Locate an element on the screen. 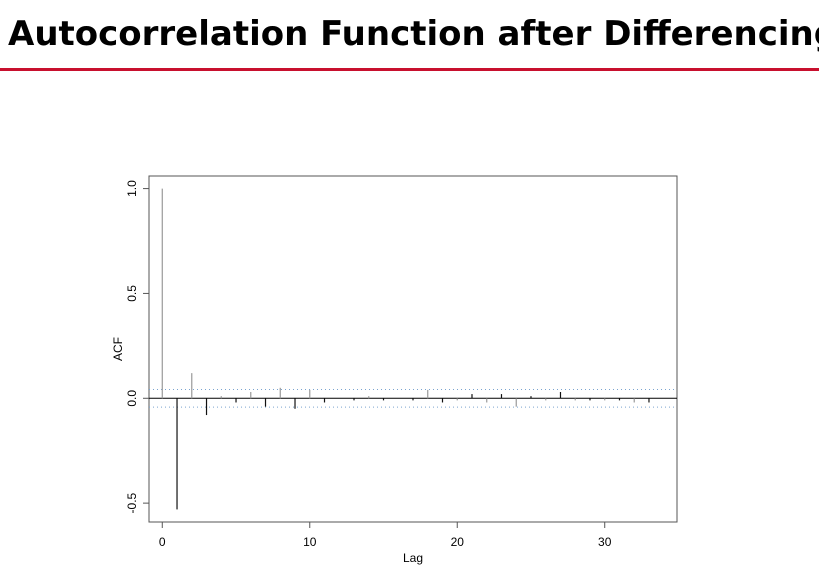  y-axis-label: ACF is located at coordinates (118, 349).